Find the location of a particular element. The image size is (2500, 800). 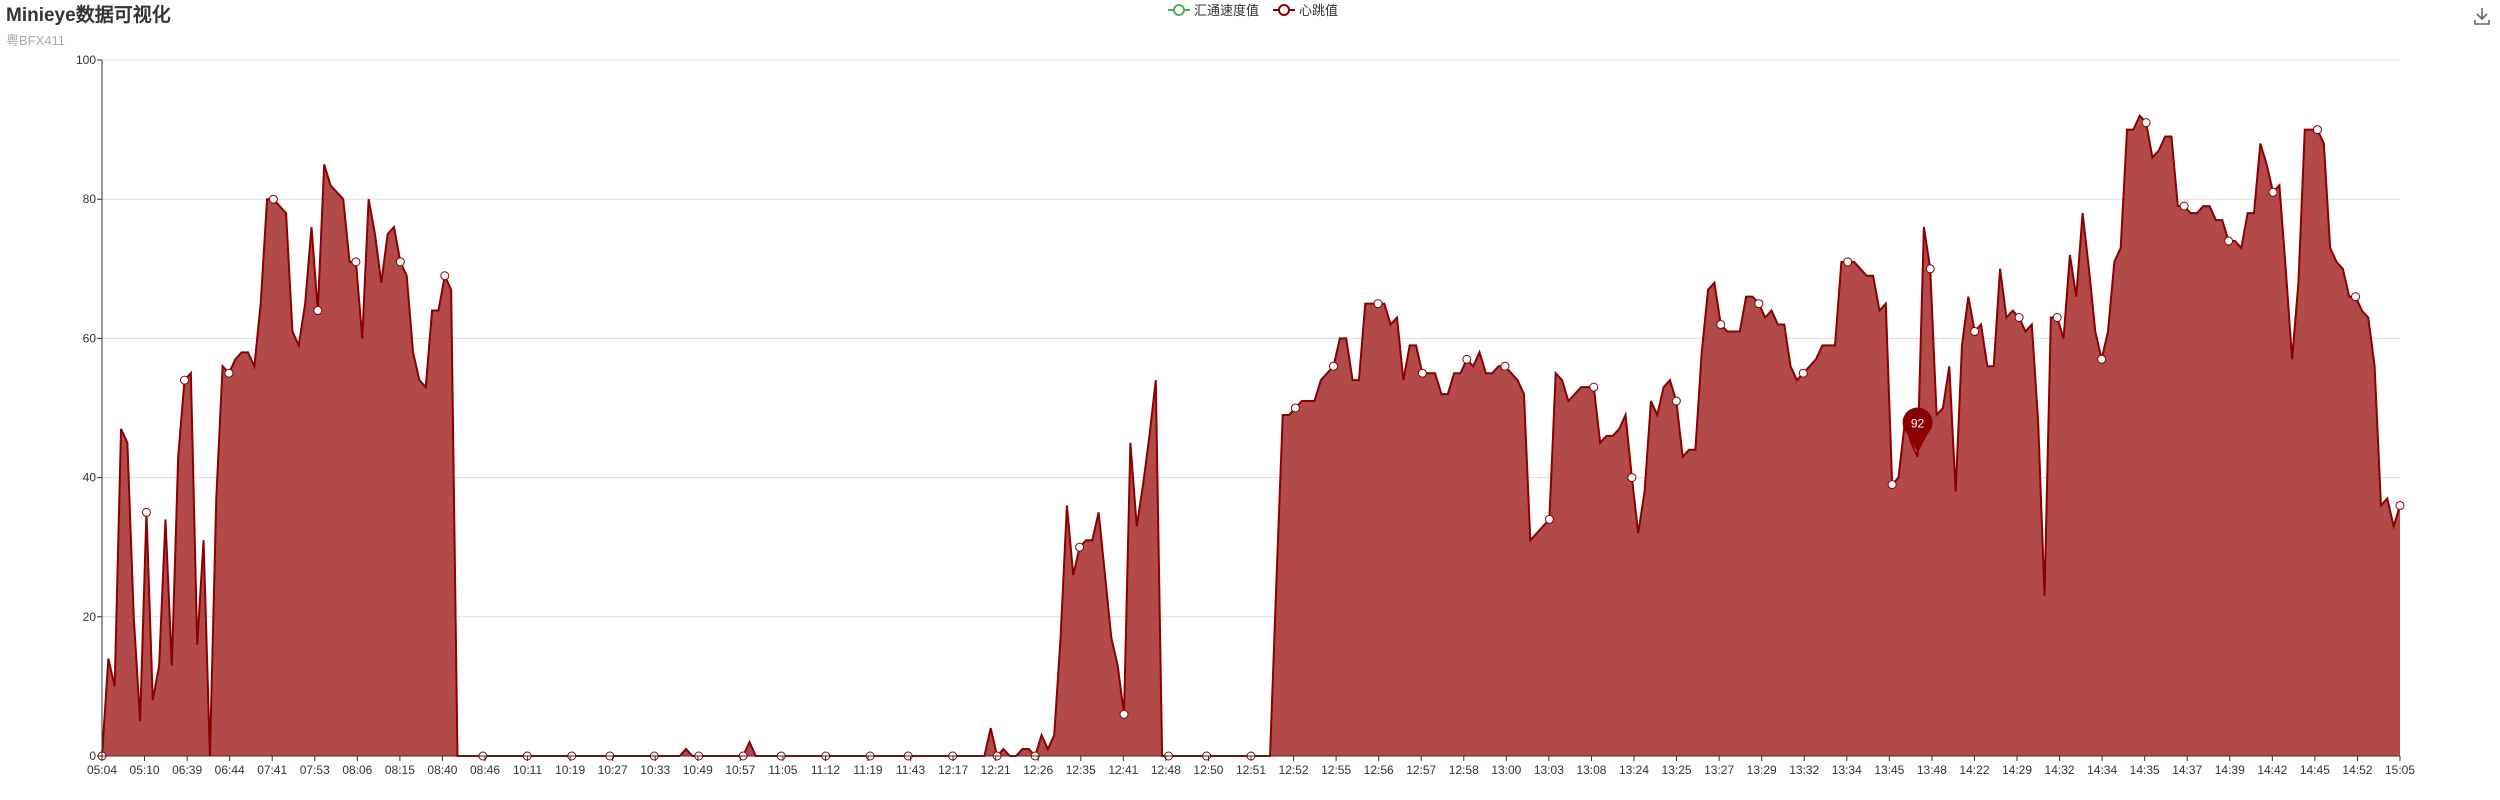

x-tick-label: 08:46 is located at coordinates (485, 770).